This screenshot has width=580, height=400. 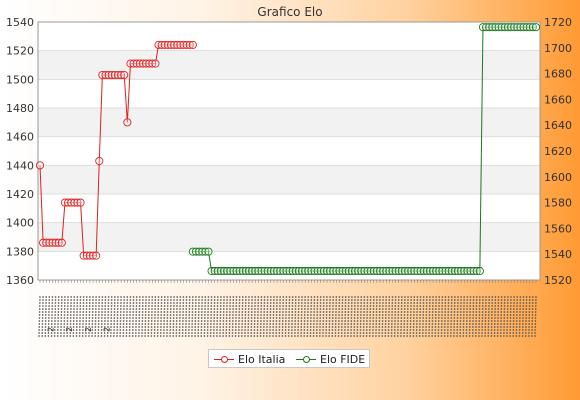 What do you see at coordinates (20, 223) in the screenshot?
I see `y-left-tick-label: 1400` at bounding box center [20, 223].